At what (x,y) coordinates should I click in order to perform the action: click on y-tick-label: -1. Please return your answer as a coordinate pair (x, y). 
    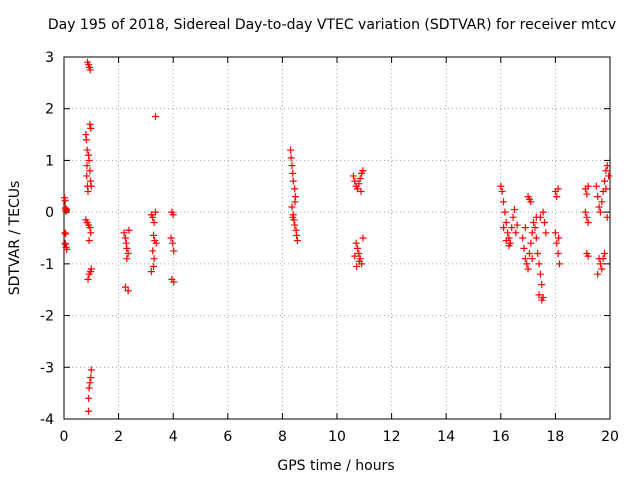
    Looking at the image, I should click on (47, 265).